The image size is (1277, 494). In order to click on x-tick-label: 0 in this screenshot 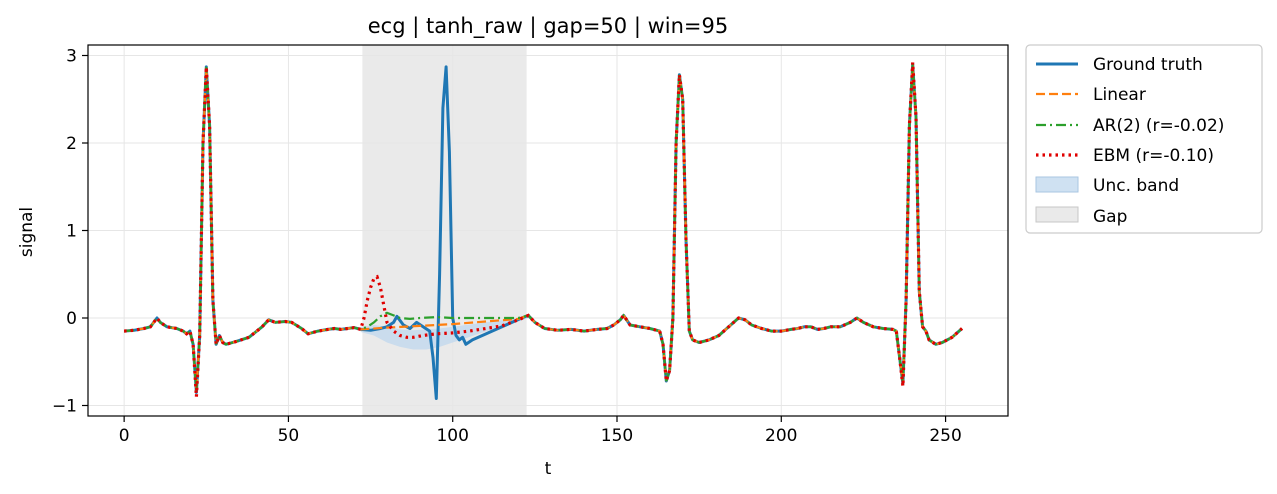, I will do `click(124, 436)`.